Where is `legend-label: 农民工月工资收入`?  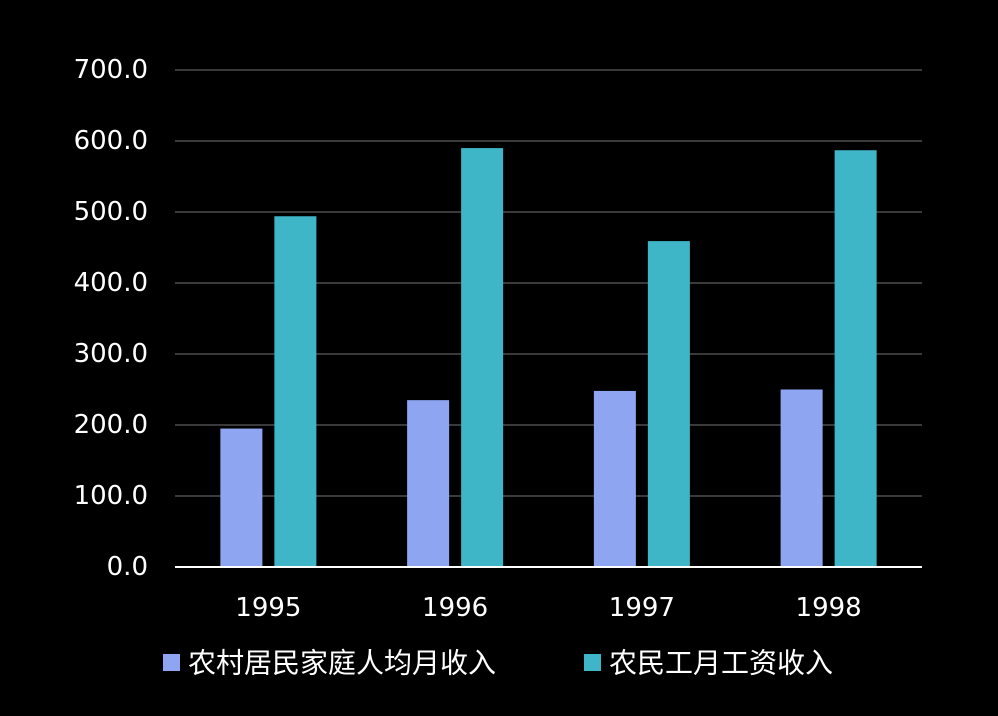
legend-label: 农民工月工资收入 is located at coordinates (721, 663).